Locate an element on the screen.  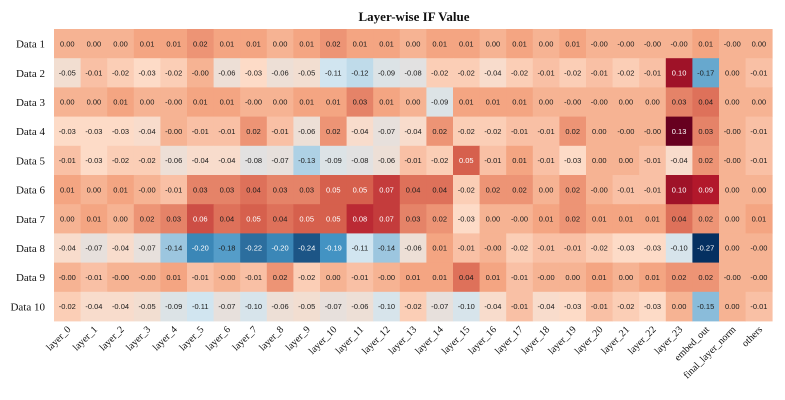
cell-value-label: 0.08 is located at coordinates (360, 219).